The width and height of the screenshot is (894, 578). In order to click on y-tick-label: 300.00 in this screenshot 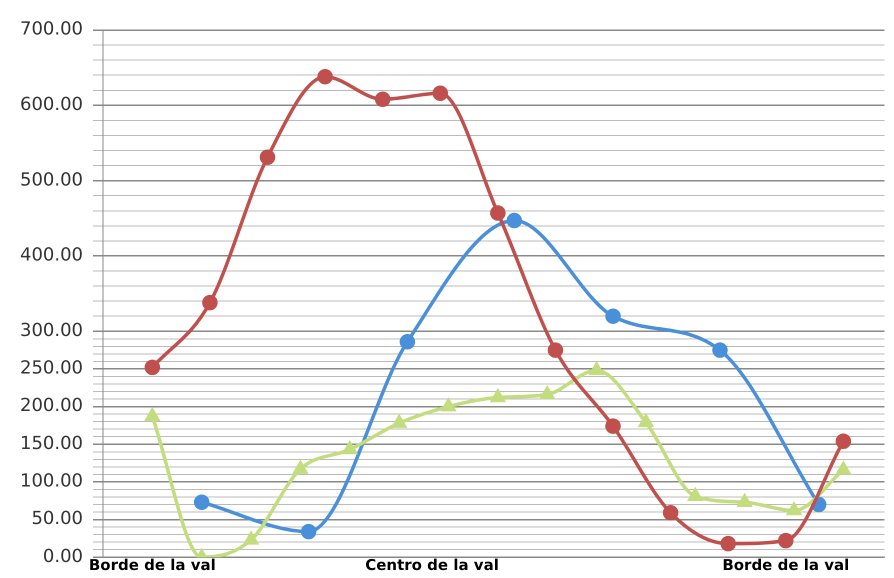, I will do `click(51, 330)`.